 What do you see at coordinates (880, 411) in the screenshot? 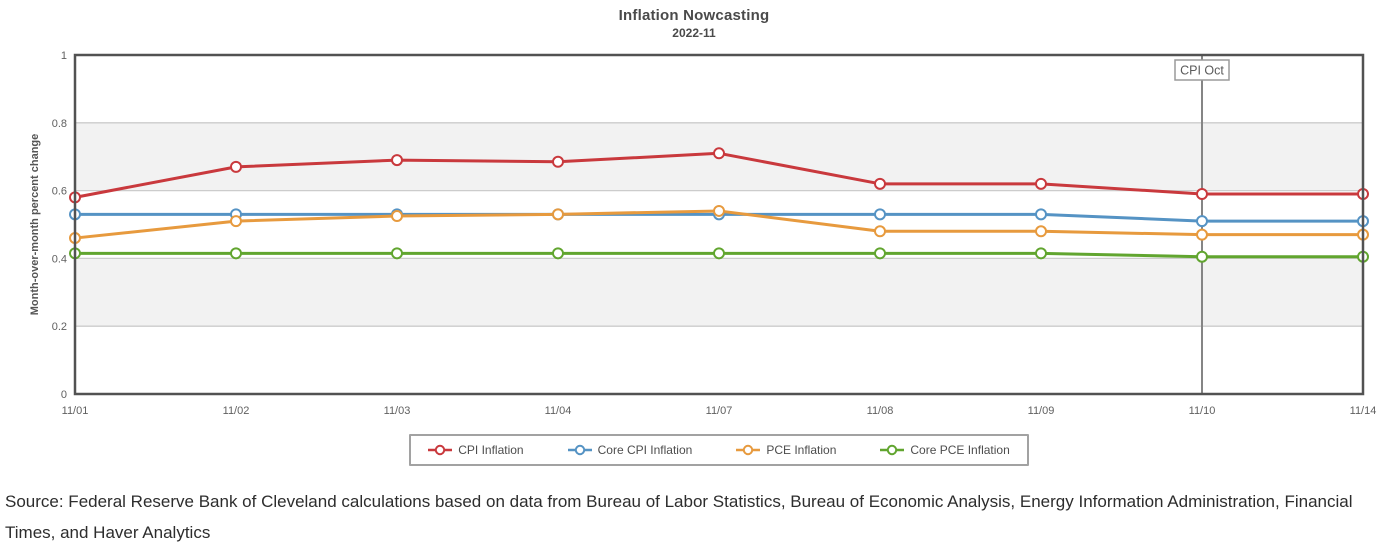
I see `x-tick-label: 11/08` at bounding box center [880, 411].